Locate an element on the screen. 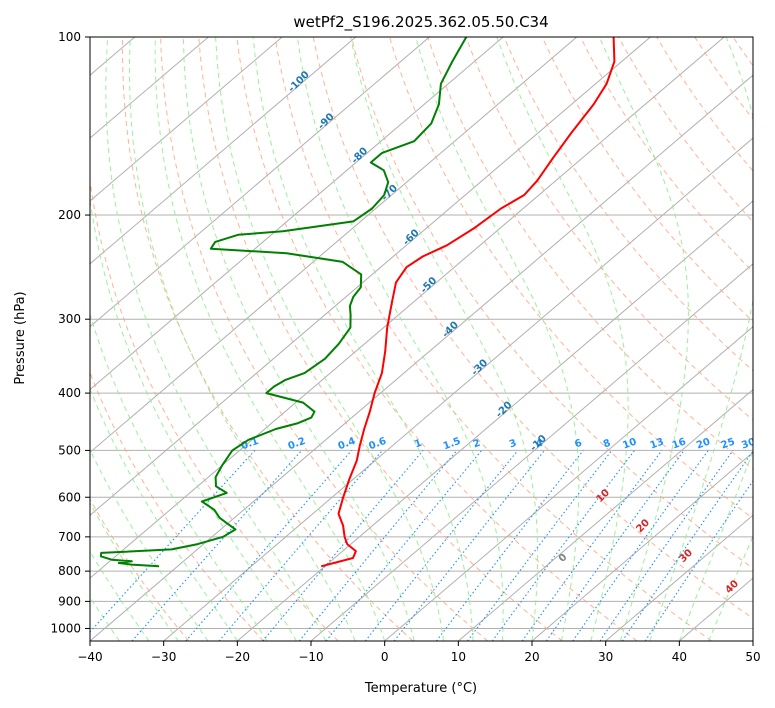  y-tick-label: 800 is located at coordinates (69, 571).